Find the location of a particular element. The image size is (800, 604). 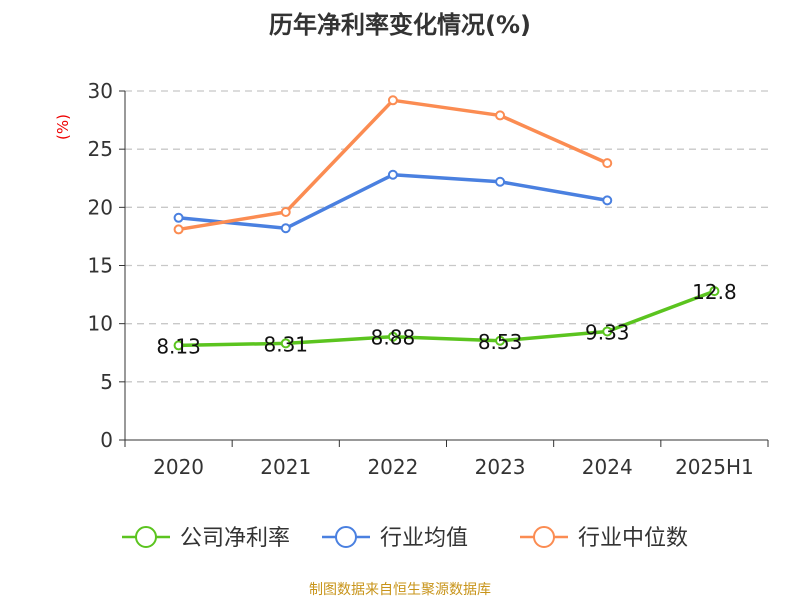

data-label: 9.33 is located at coordinates (607, 332).